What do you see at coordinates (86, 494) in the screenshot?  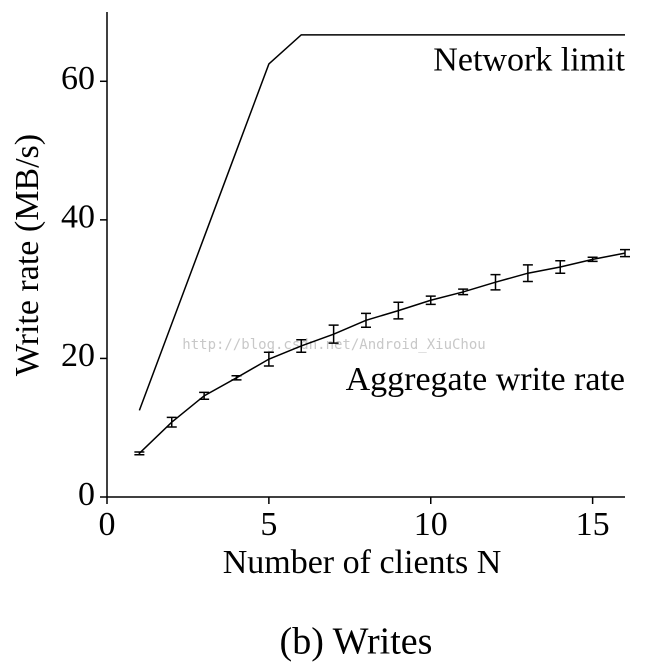 I see `y-tick-label: 0` at bounding box center [86, 494].